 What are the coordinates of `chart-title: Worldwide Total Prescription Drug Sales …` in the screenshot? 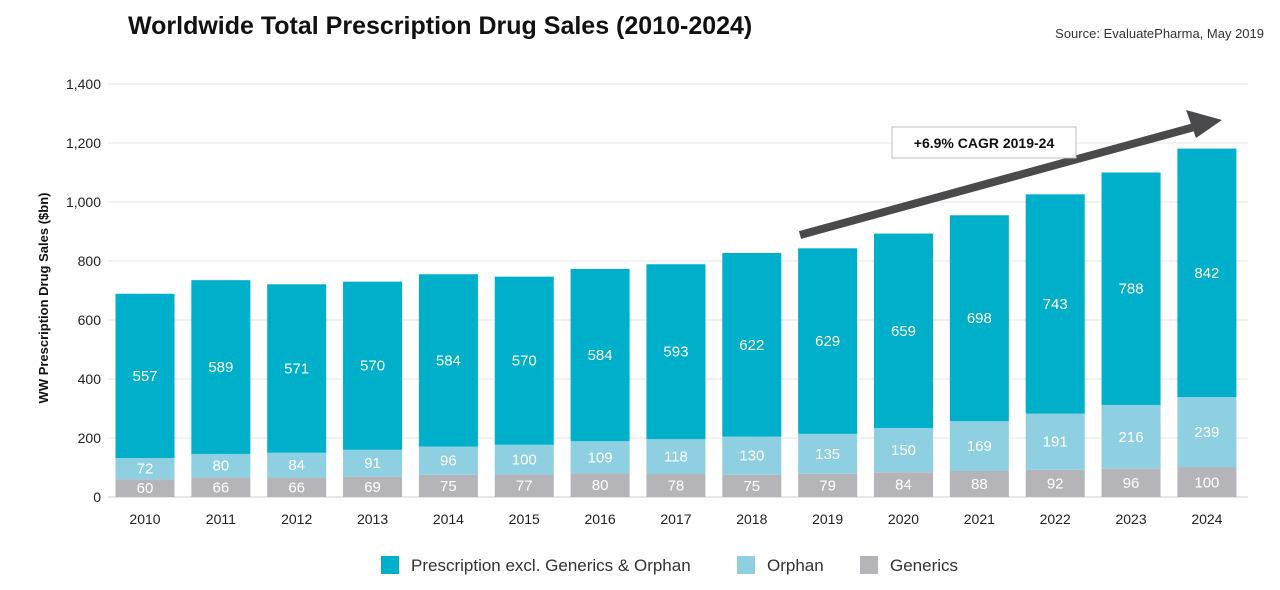 It's located at (440, 26).